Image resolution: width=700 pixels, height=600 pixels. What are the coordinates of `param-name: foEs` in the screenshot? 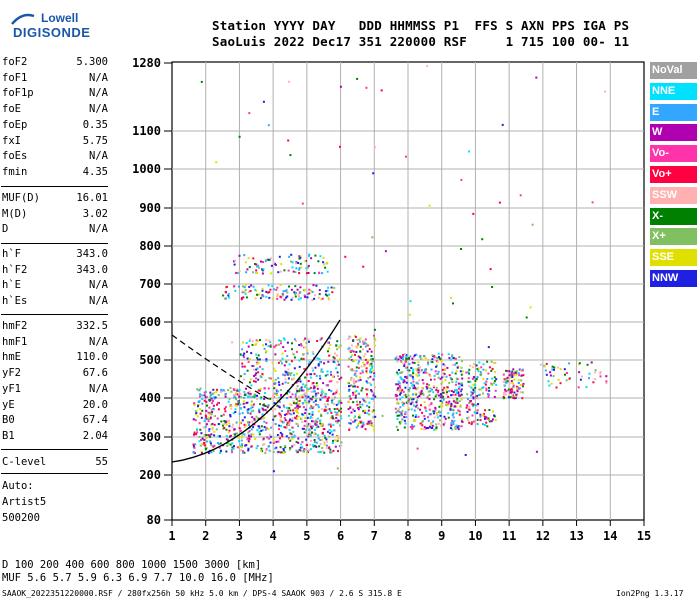 It's located at (15, 156).